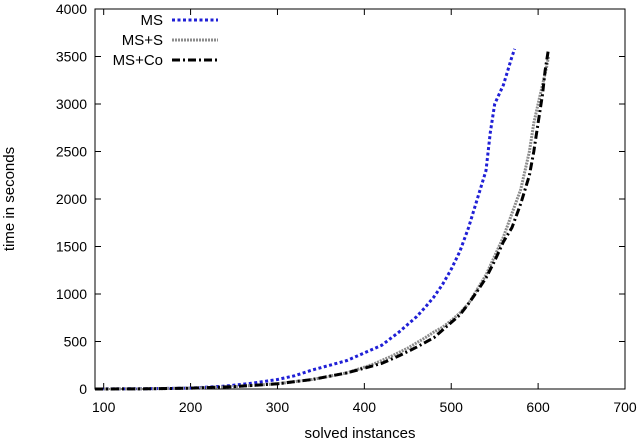  I want to click on x-axis-title: solved instances, so click(360, 433).